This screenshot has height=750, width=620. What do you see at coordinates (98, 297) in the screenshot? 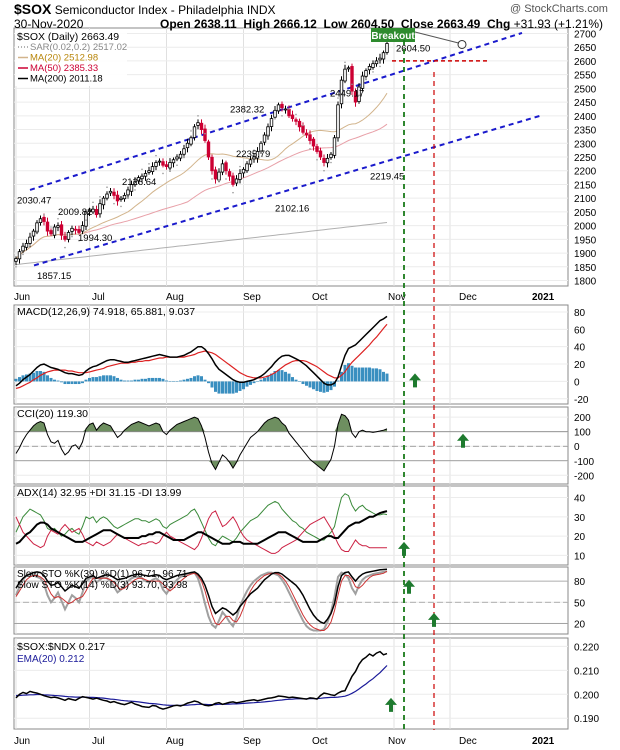
I see `x-axis-label: Jul` at bounding box center [98, 297].